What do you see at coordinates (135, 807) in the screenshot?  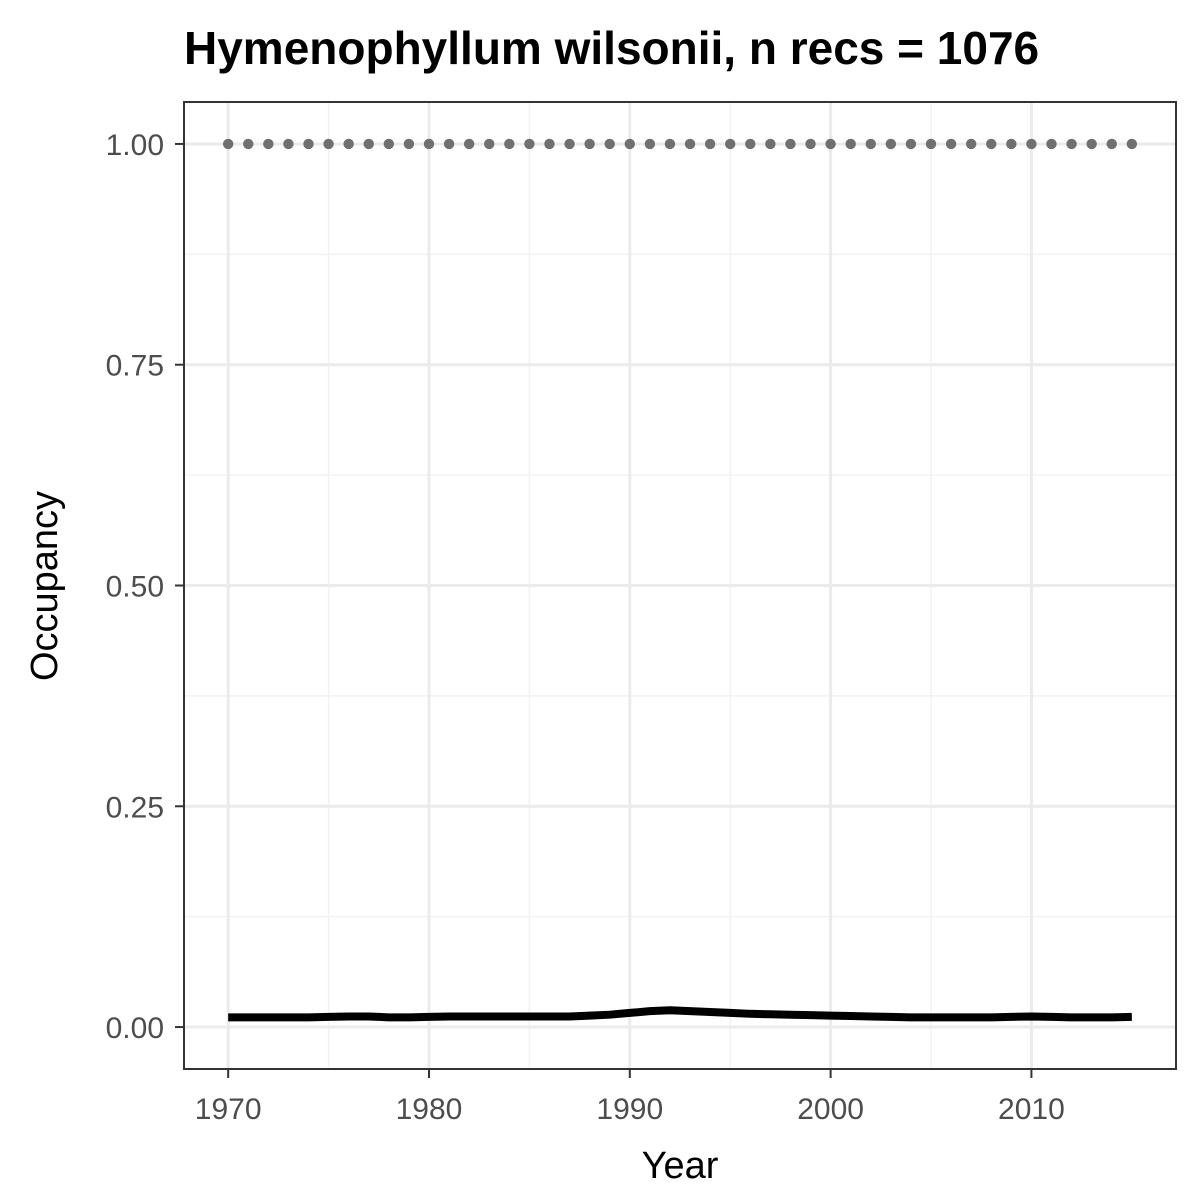 I see `y-tick-label: 0.25` at bounding box center [135, 807].